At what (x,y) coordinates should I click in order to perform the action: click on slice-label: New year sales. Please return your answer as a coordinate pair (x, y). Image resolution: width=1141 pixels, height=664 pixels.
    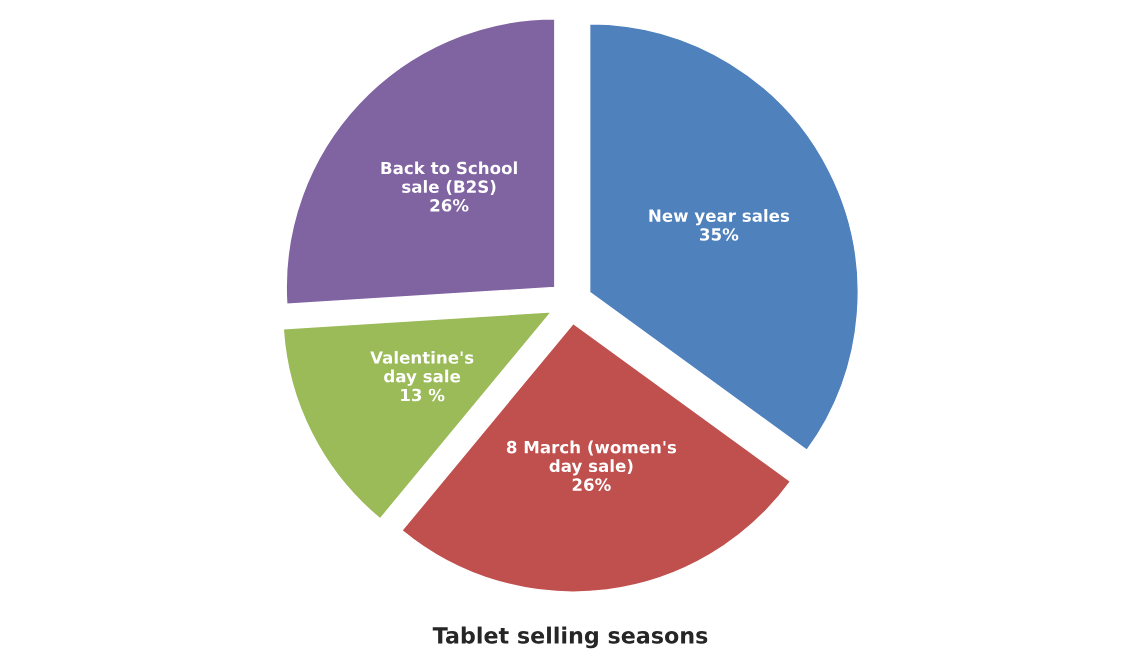
    Looking at the image, I should click on (719, 217).